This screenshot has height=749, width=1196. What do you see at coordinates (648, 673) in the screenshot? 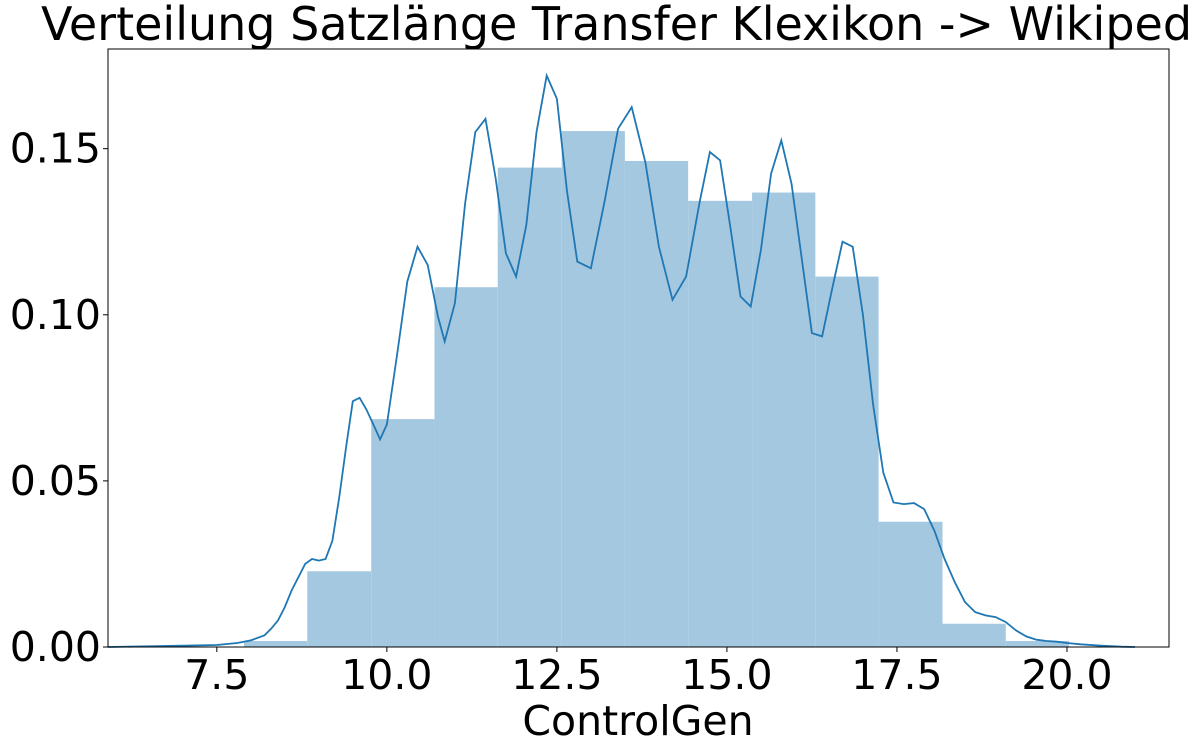
I see `x-axis-ticks: 7.5 10.0 12.5 15.0 17.5 20.0` at bounding box center [648, 673].